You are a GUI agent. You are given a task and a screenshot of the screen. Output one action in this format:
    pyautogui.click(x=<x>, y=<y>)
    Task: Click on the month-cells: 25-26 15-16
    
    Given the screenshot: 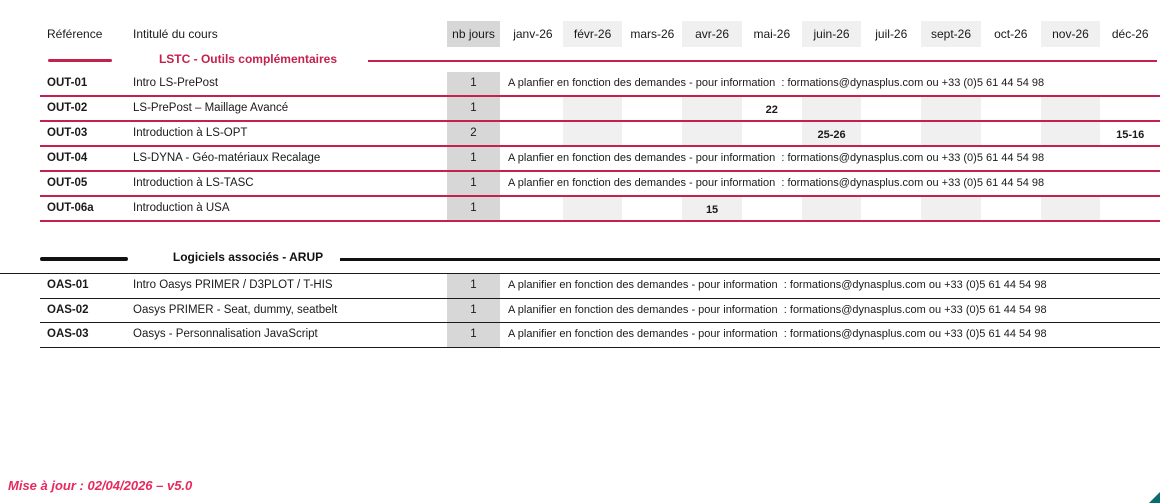 What is the action you would take?
    pyautogui.click(x=831, y=133)
    